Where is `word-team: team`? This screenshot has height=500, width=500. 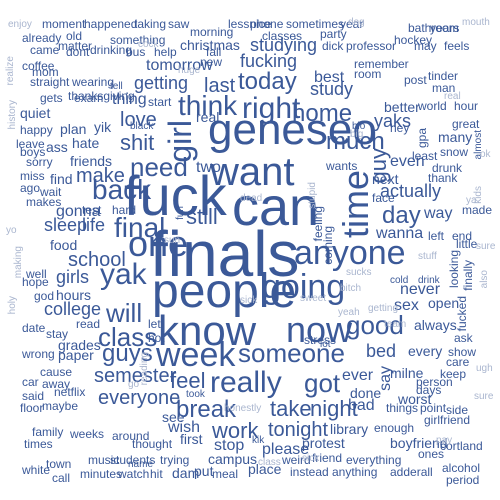
word-team: team is located at coordinates (395, 324).